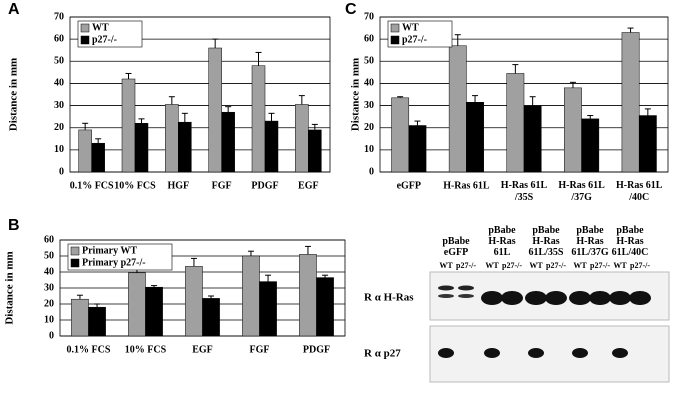 This screenshot has width=673, height=416. Describe the element at coordinates (89, 349) in the screenshot. I see `x-tick-label: 0.1% FCS` at that location.